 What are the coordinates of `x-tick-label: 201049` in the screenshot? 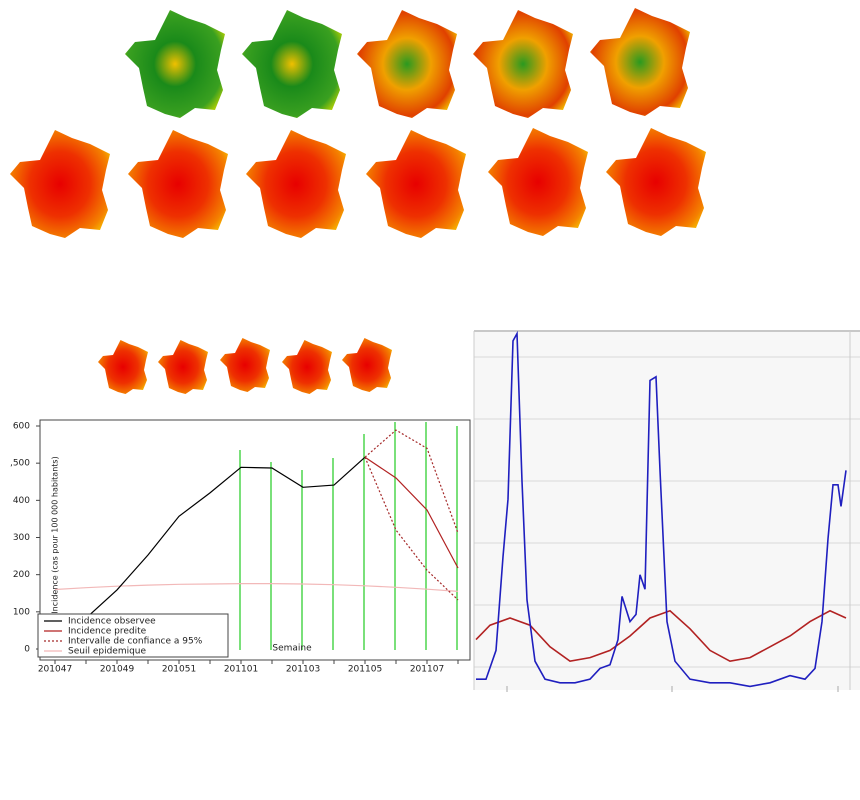 It's located at (117, 670).